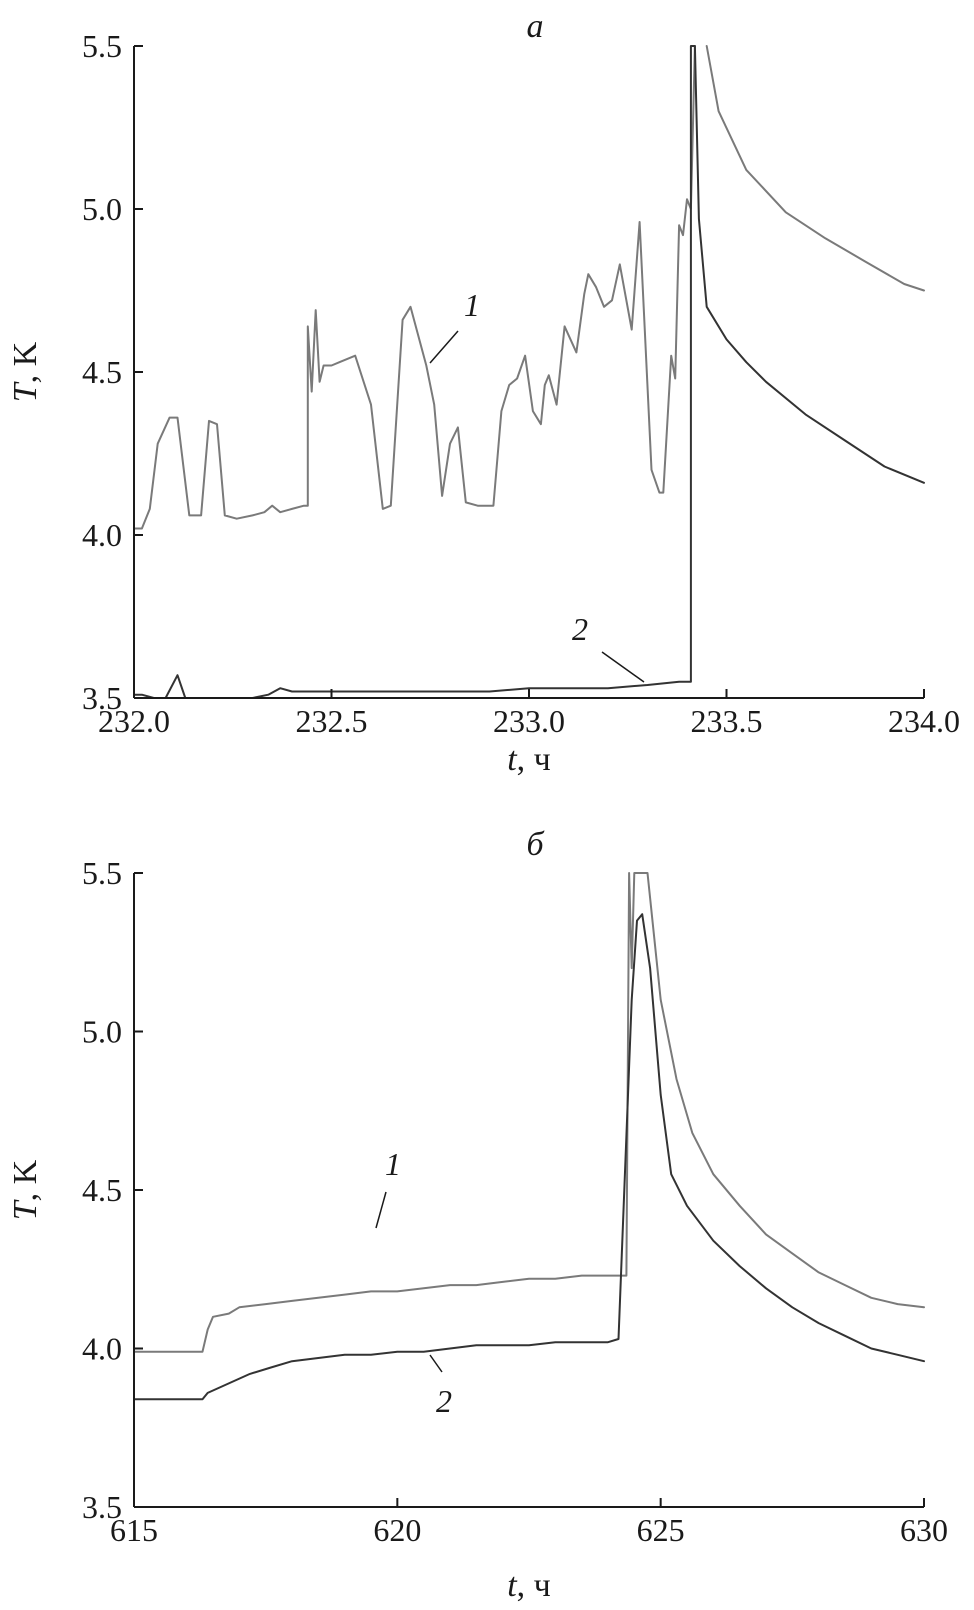  I want to click on panel-a-y-tick-label: 5.0, so click(102, 209).